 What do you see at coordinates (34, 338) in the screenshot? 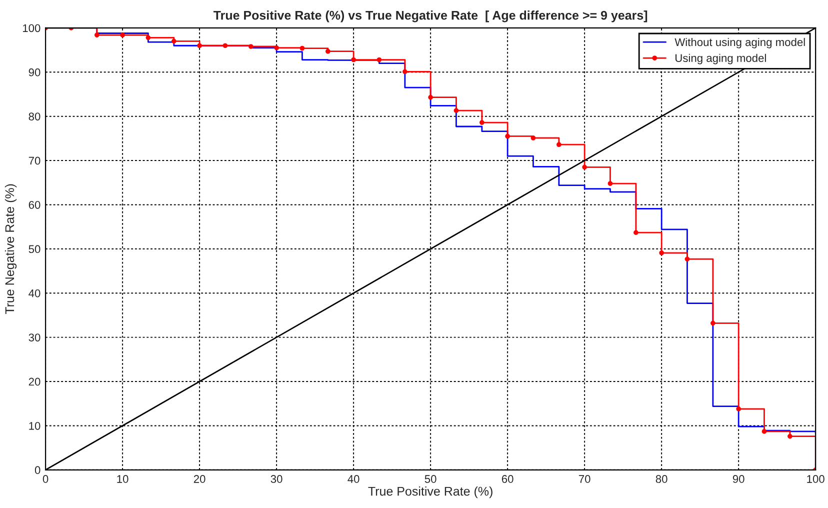
I see `y-tick-label: 30` at bounding box center [34, 338].